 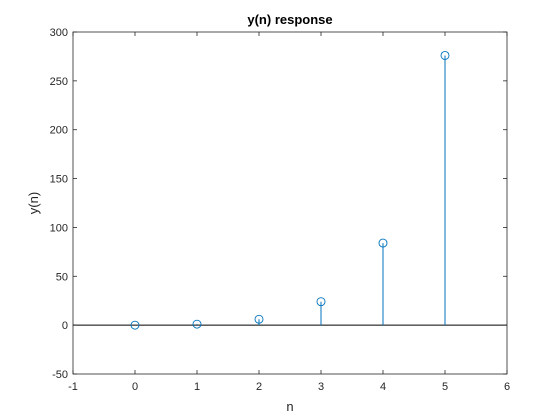 I want to click on y-axis-label: y(n), so click(x=33, y=203).